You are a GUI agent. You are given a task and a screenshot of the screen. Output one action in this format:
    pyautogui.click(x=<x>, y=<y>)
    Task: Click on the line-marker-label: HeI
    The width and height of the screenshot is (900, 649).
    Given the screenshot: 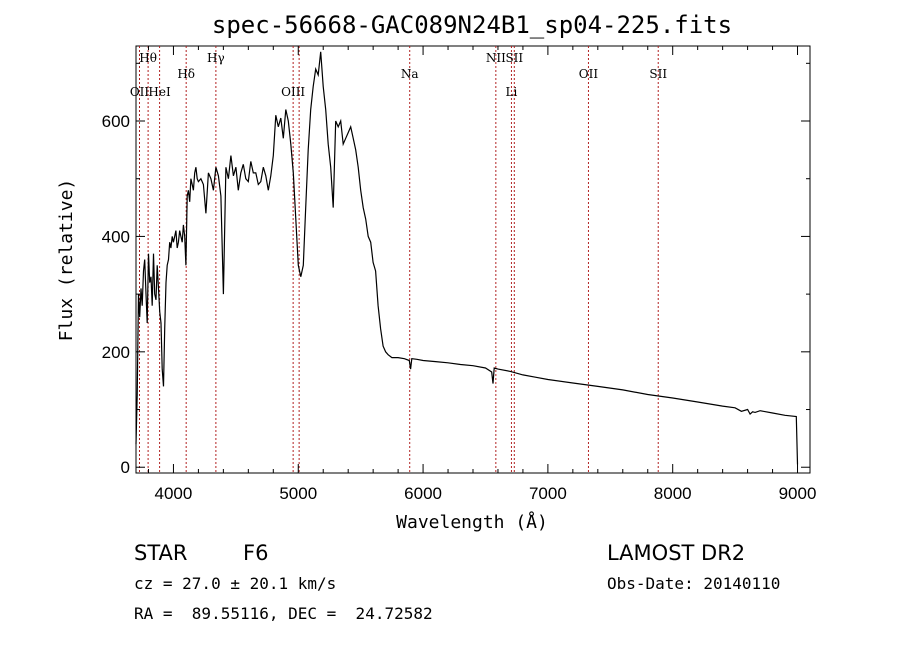 What is the action you would take?
    pyautogui.click(x=159, y=92)
    